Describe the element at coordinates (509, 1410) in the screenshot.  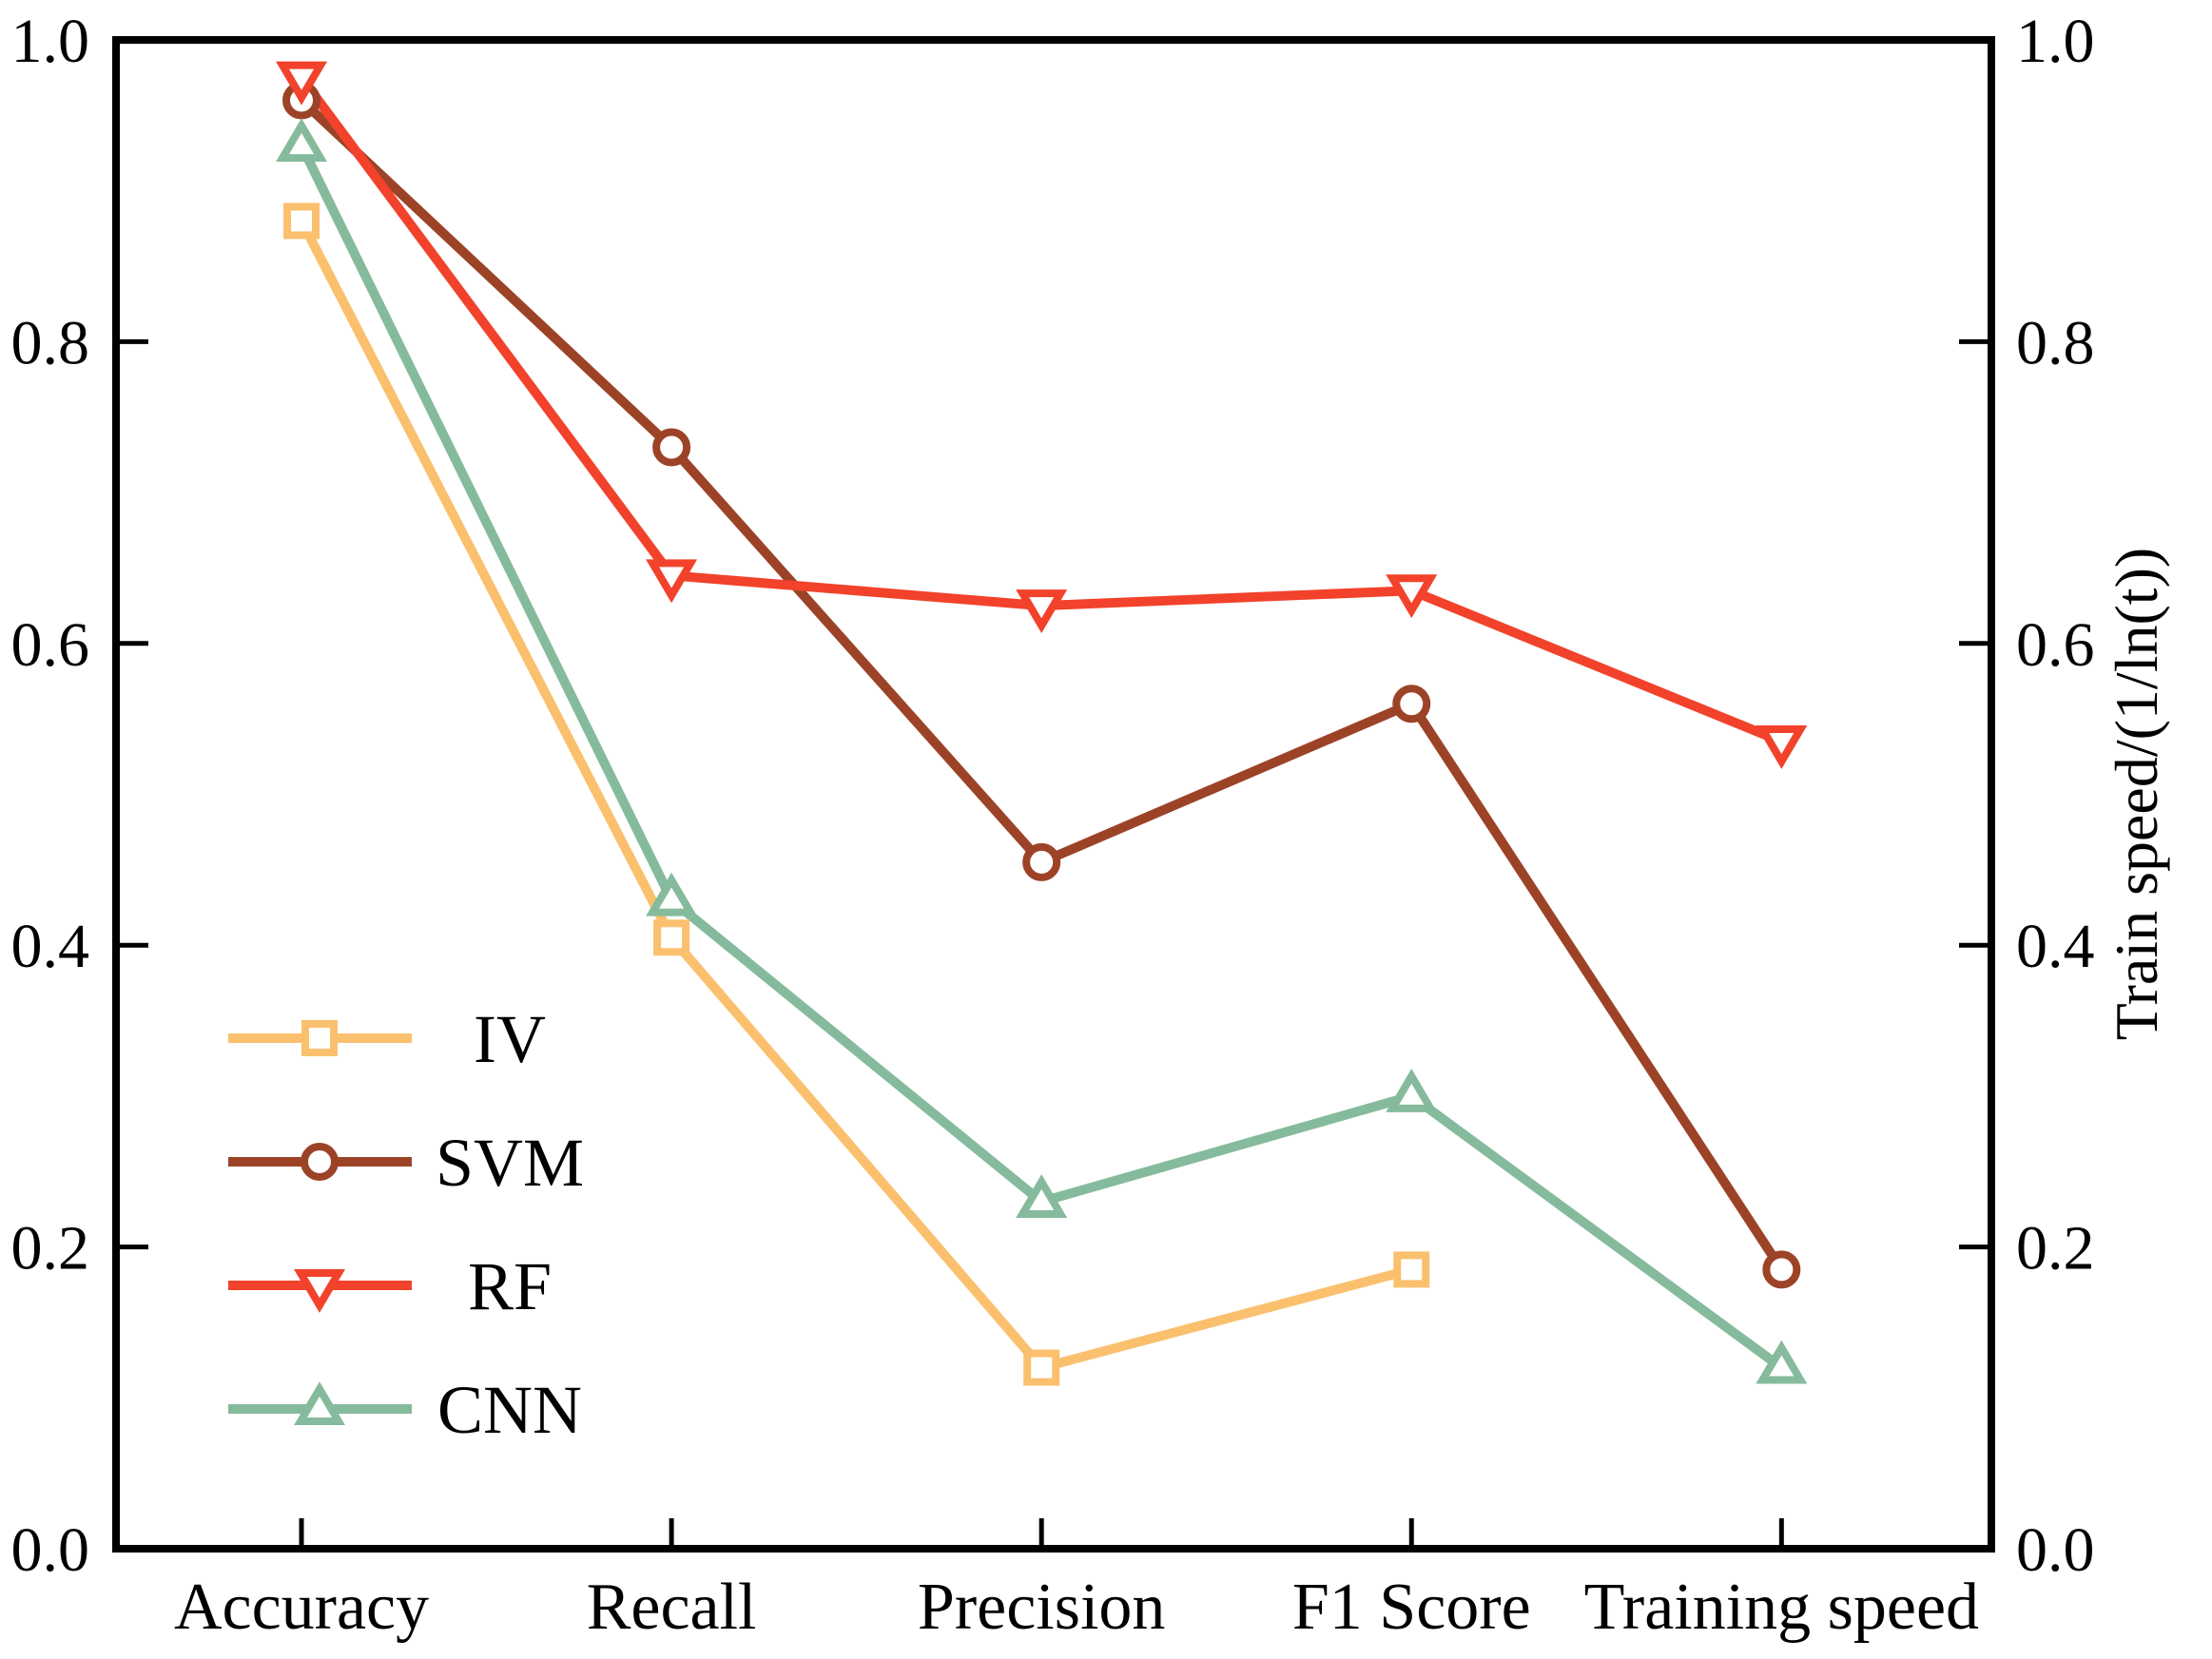
I see `legend-label-CNN: CNN` at that location.